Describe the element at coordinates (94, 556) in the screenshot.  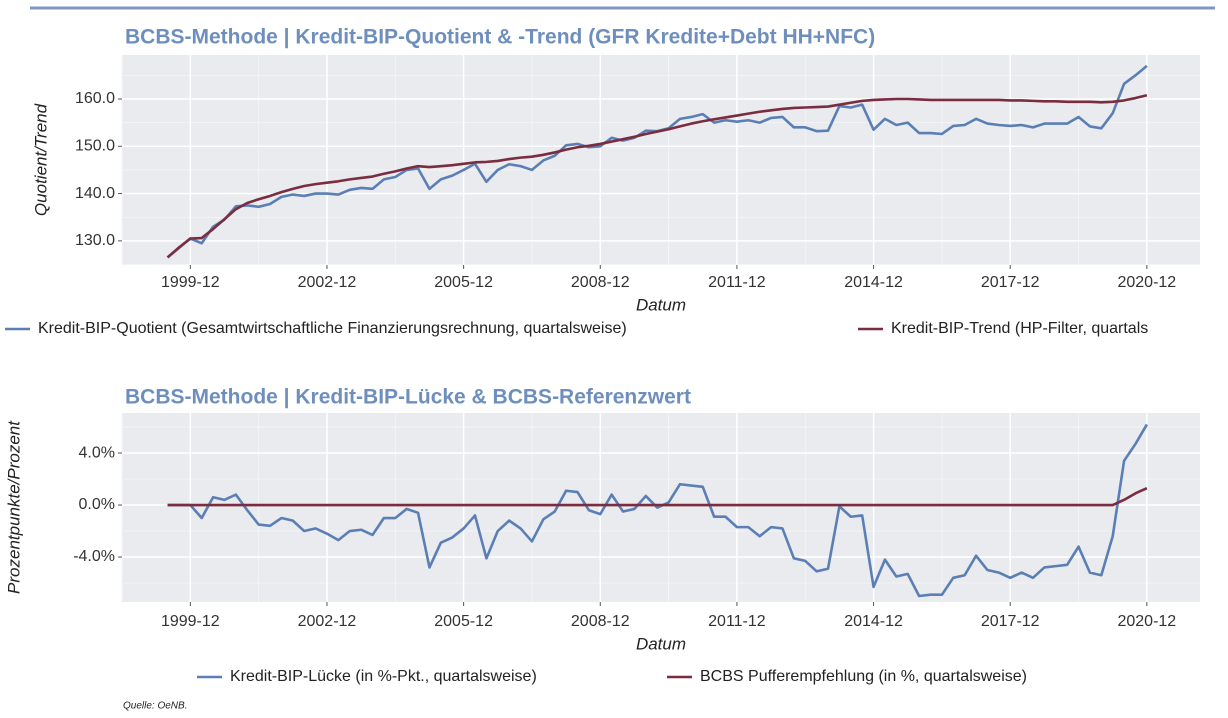
I see `y-tick-label: -4.0%` at that location.